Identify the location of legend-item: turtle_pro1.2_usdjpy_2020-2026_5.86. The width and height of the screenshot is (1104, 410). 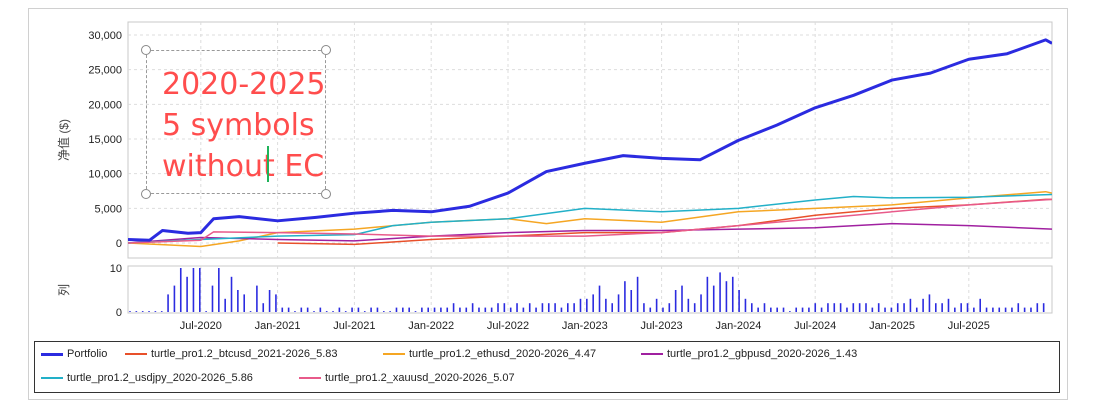
(147, 378).